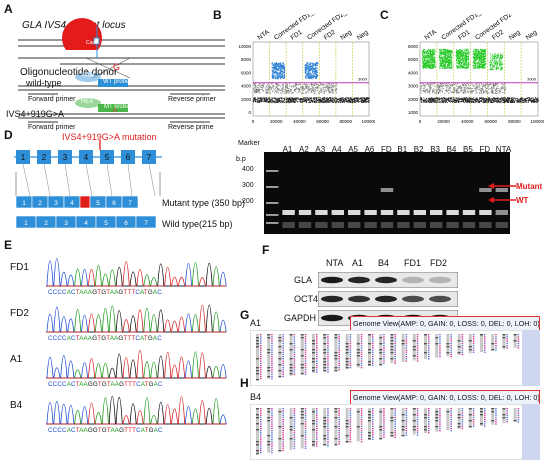 This screenshot has width=550, height=461. What do you see at coordinates (413, 46) in the screenshot?
I see `ddpcr-ytick: 6000` at bounding box center [413, 46].